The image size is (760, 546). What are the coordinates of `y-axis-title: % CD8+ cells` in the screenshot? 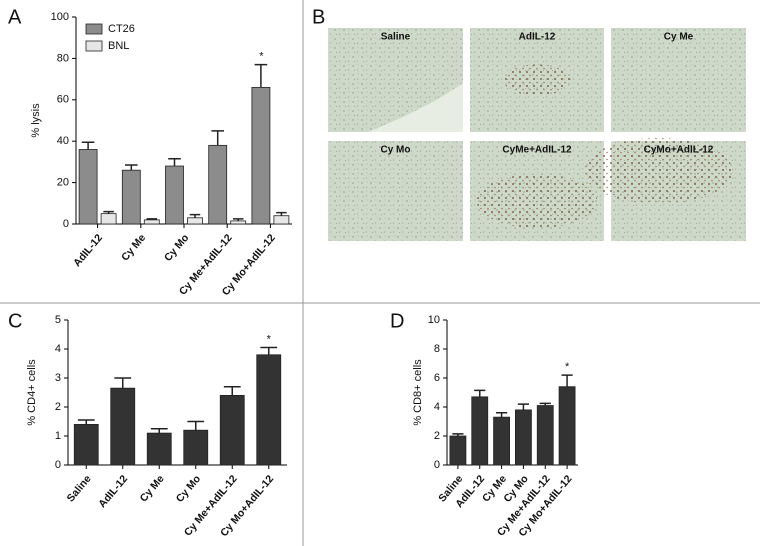 It's located at (418, 392).